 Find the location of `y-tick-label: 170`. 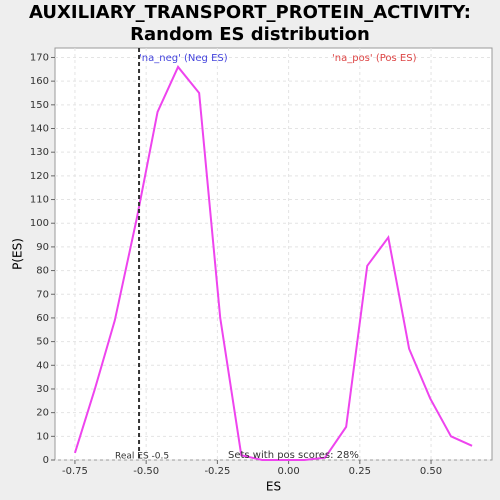

y-tick-label: 170 is located at coordinates (39, 57).